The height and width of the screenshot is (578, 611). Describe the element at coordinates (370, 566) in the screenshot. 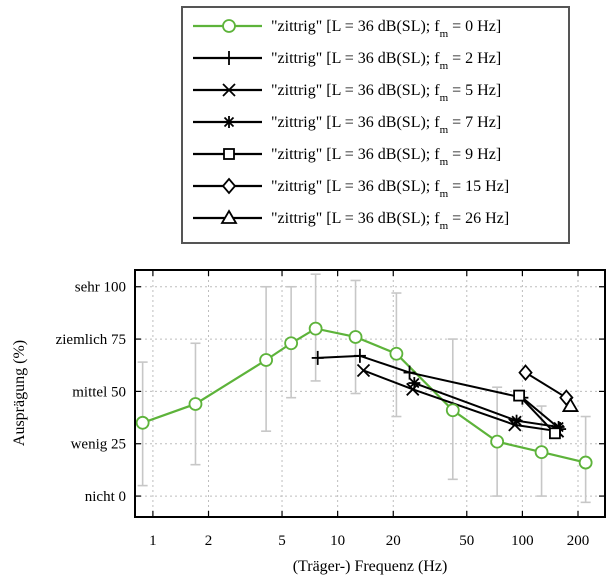

I see `x-axis-label: (Träger-) Frequenz (Hz)` at that location.